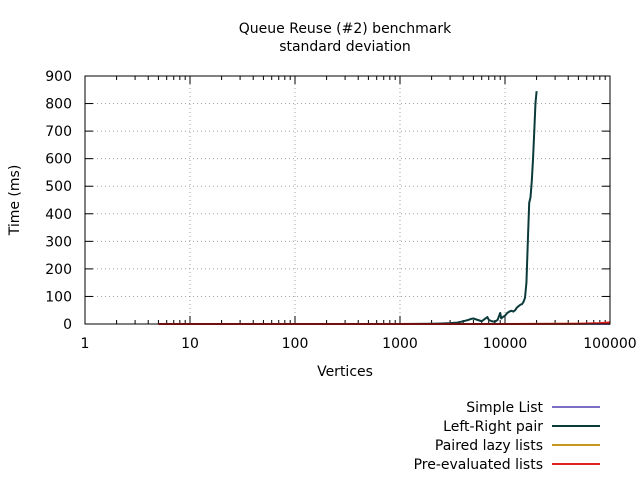 This screenshot has width=640, height=480. What do you see at coordinates (58, 242) in the screenshot?
I see `y-tick-label: 300` at bounding box center [58, 242].